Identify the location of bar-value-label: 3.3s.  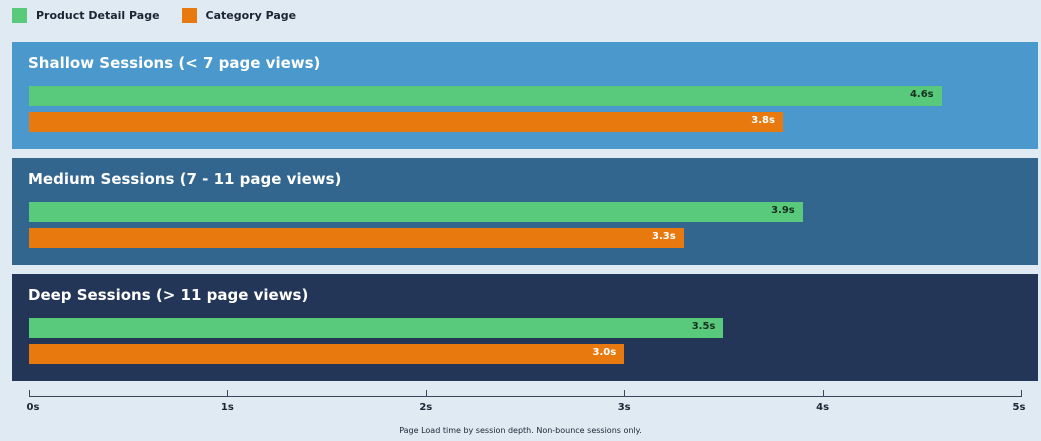
(664, 236).